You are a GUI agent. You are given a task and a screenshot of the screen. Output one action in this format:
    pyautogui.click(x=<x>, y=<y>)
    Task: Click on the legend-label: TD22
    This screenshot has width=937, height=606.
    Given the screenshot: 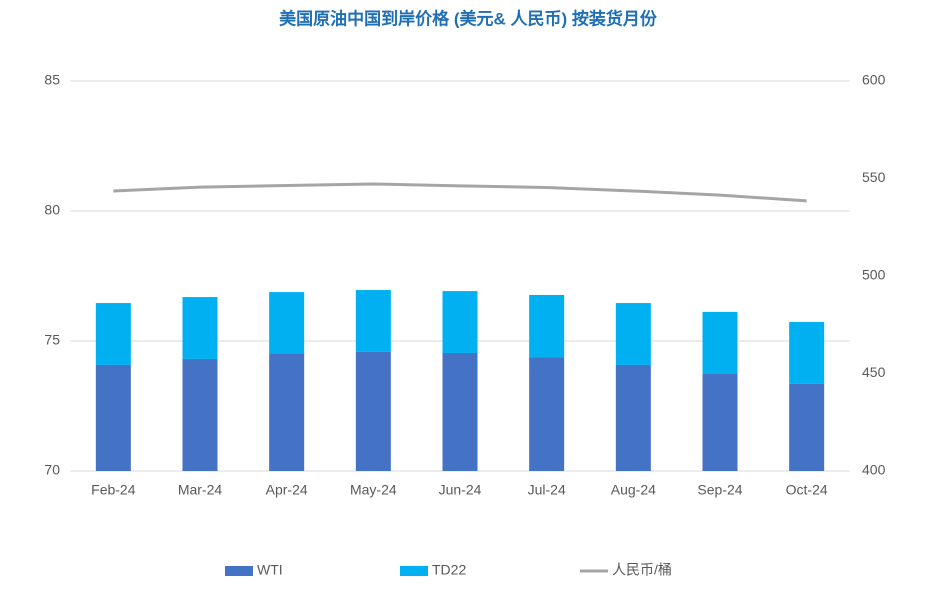 What is the action you would take?
    pyautogui.click(x=449, y=570)
    